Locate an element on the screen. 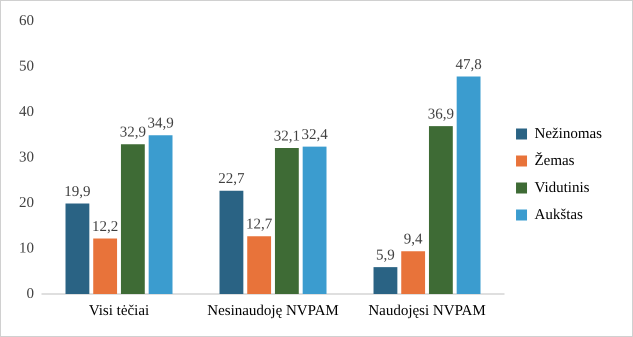 The height and width of the screenshot is (337, 633). y-tick-label: 10 is located at coordinates (26, 248).